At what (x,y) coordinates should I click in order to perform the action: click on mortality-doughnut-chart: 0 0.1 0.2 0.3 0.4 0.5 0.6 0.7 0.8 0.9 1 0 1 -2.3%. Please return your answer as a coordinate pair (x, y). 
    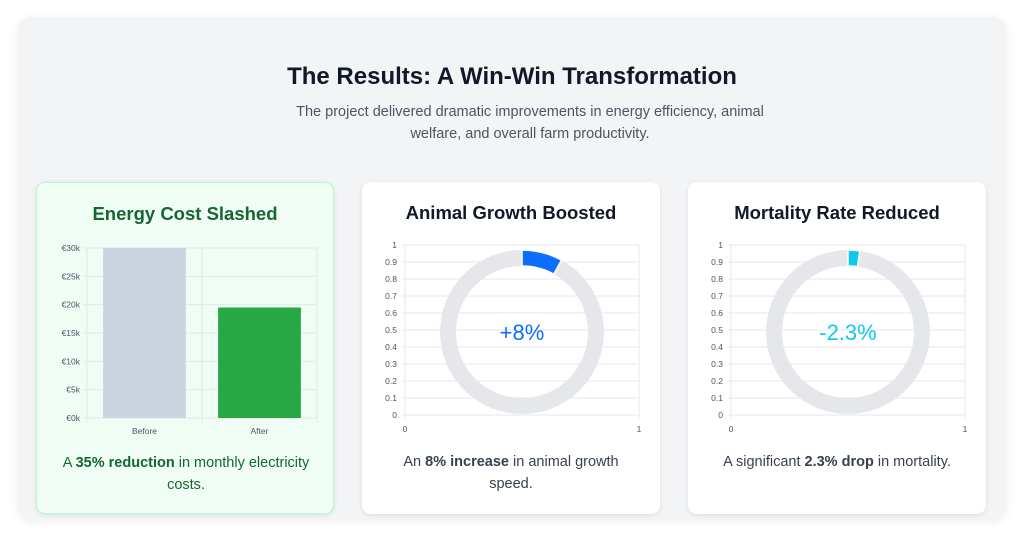
    Looking at the image, I should click on (839, 337).